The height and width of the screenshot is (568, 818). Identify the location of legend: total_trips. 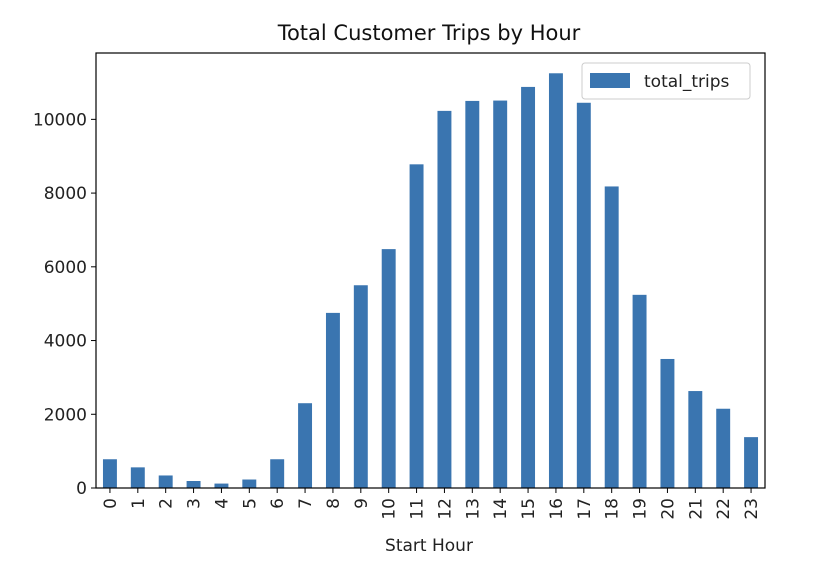
(666, 81).